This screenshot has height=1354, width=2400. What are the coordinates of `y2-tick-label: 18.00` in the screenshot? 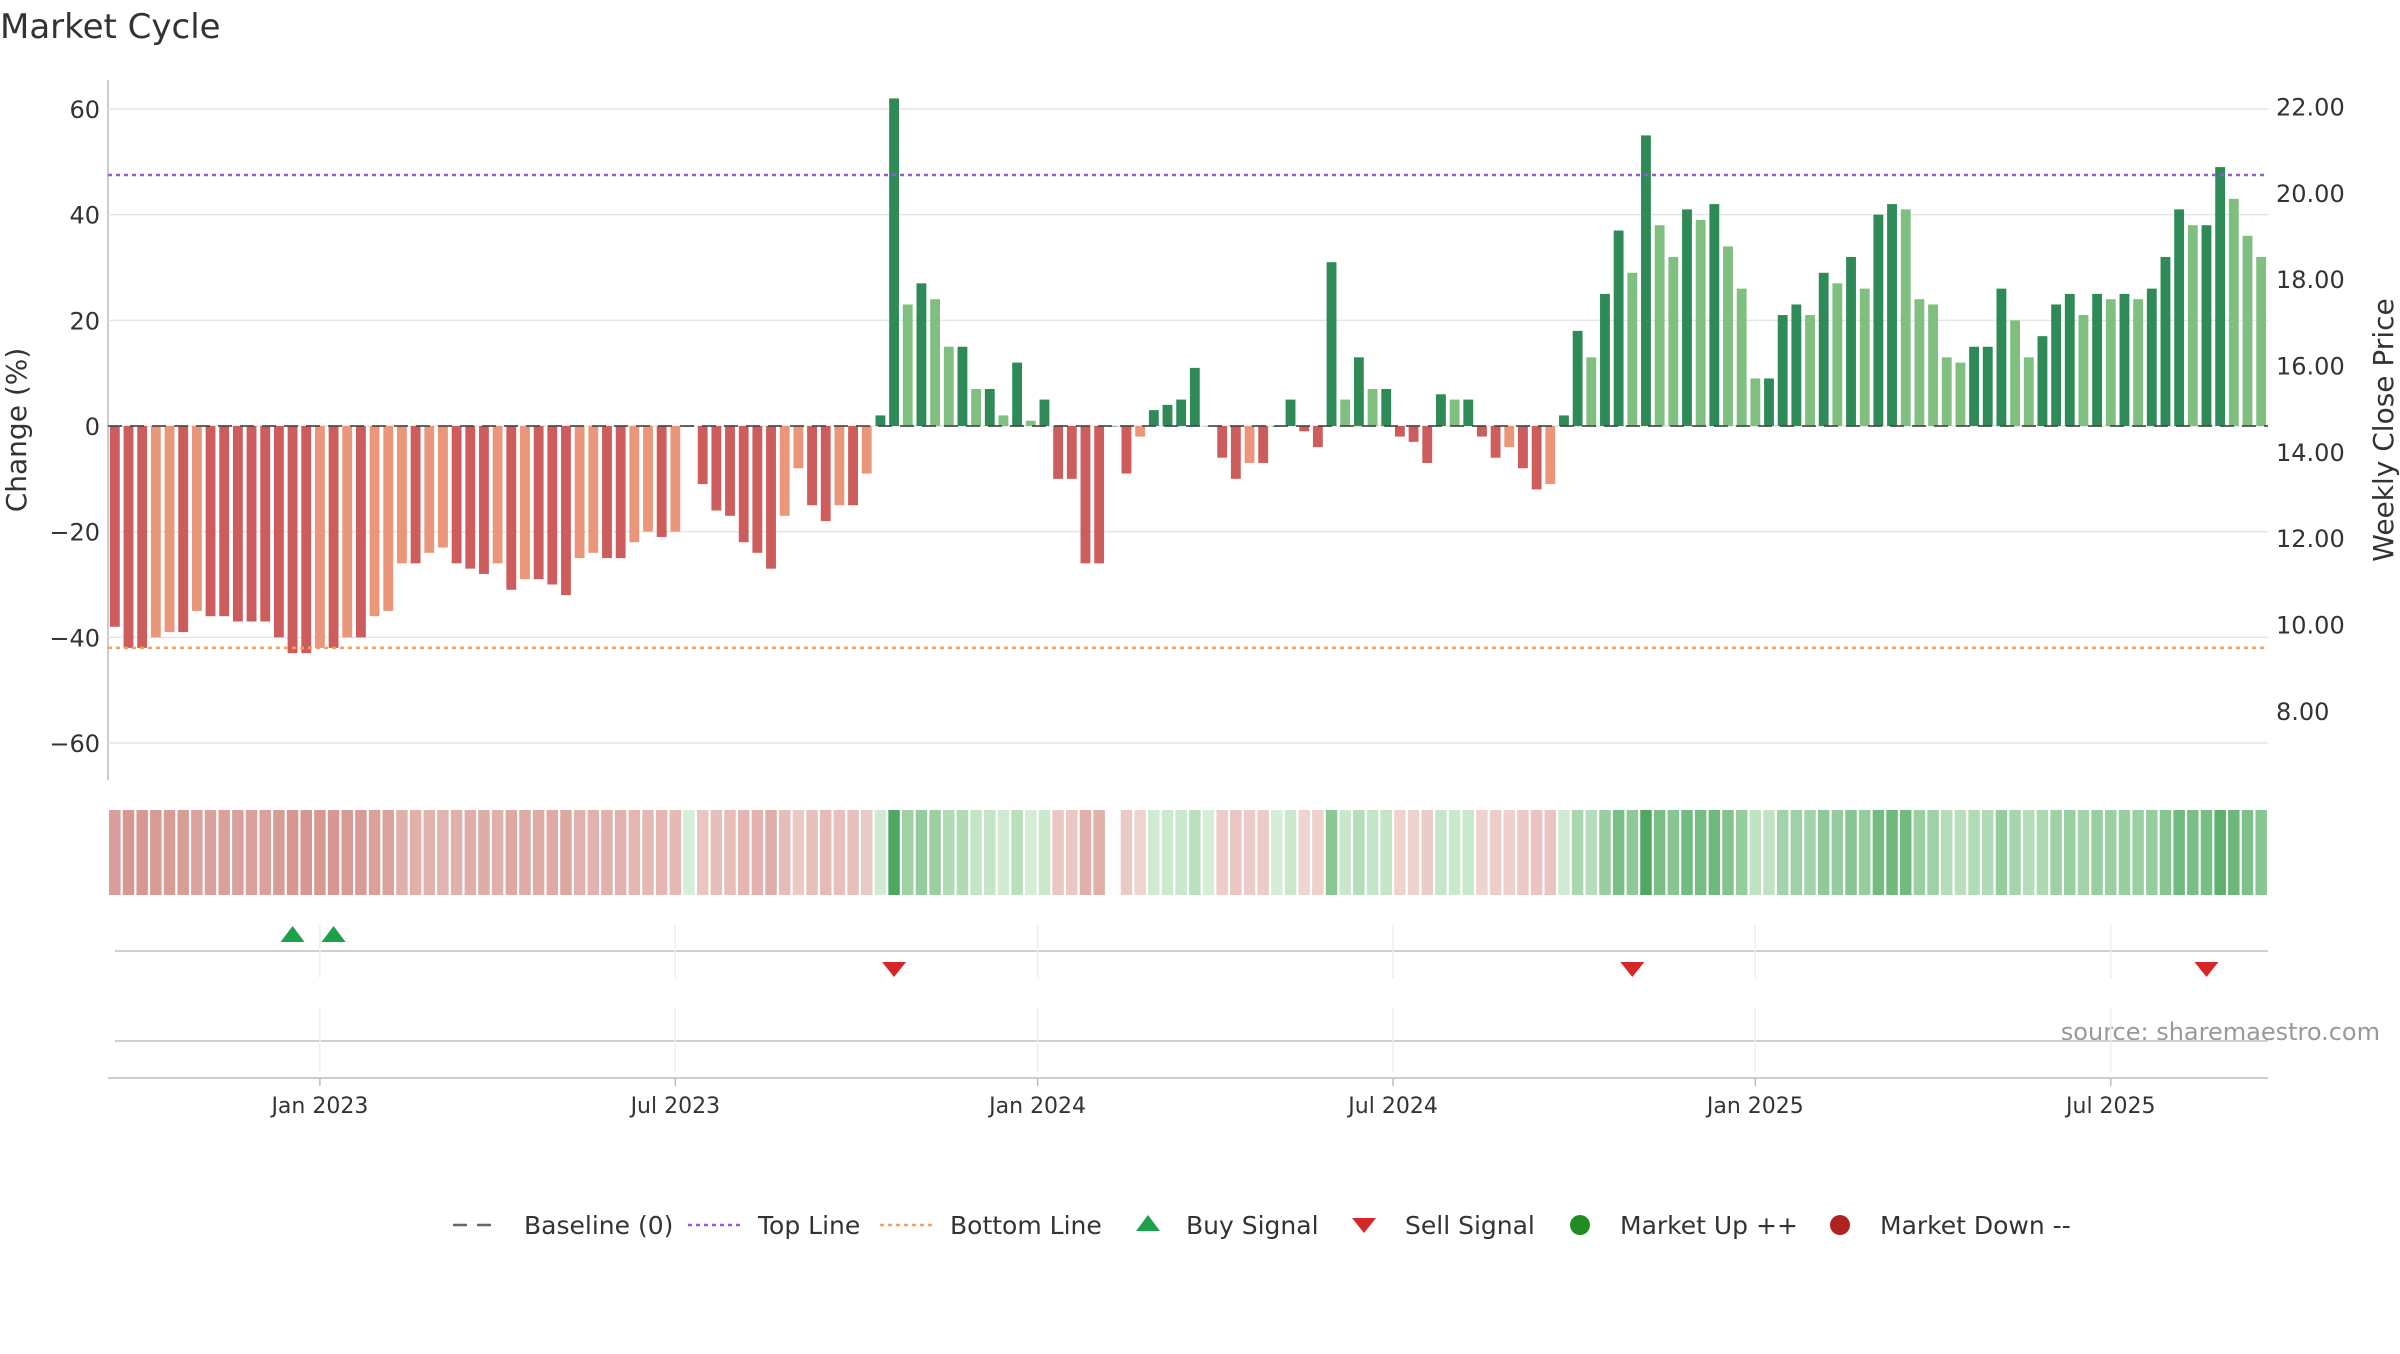 It's located at (2310, 280).